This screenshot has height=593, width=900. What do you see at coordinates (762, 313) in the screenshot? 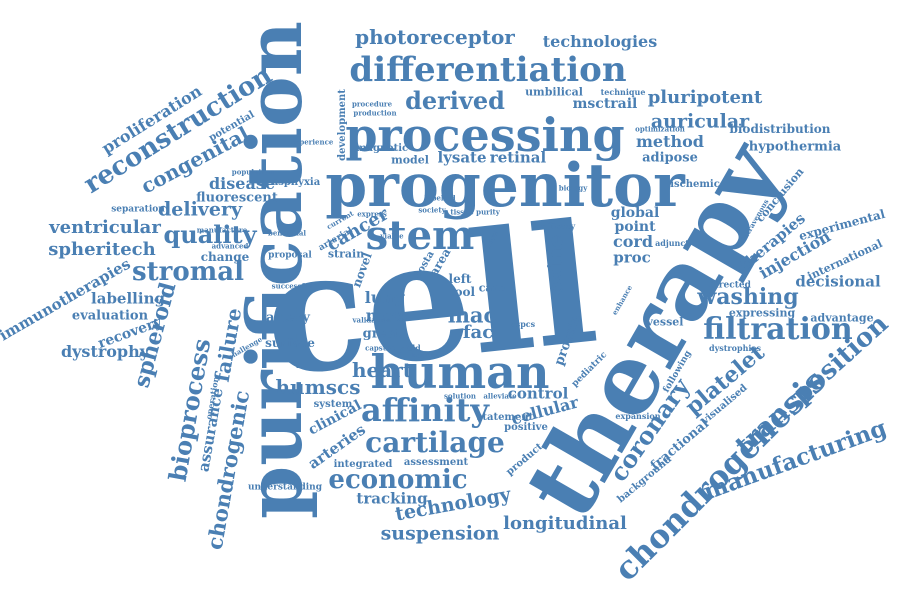
I see `word-expressing: expressing` at bounding box center [762, 313].